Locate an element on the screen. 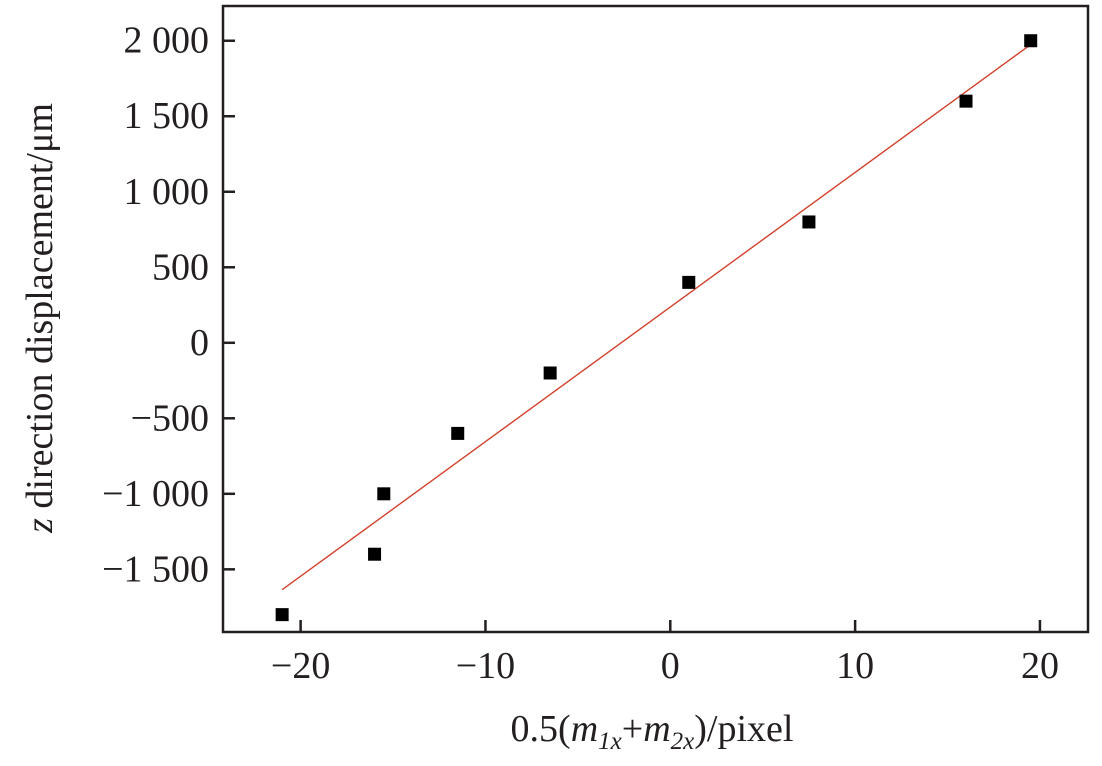 The image size is (1102, 766). x-tick-label: 0 is located at coordinates (670, 666).